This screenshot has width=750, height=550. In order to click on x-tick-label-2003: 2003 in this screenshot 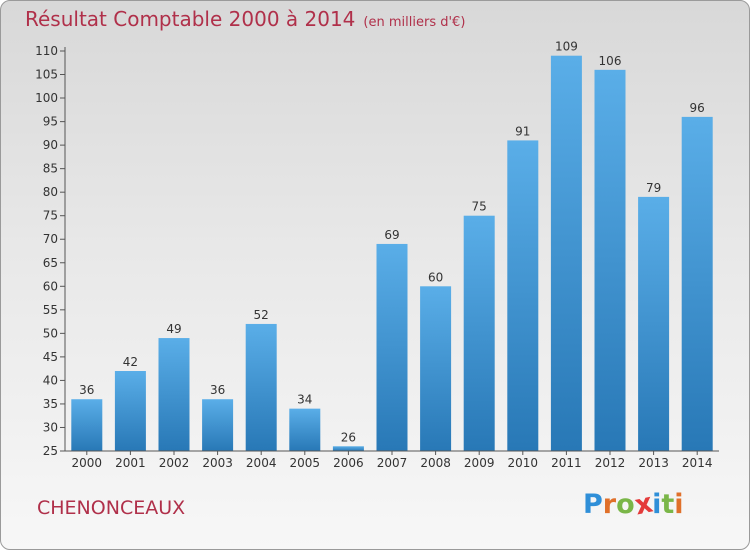, I will do `click(217, 463)`.